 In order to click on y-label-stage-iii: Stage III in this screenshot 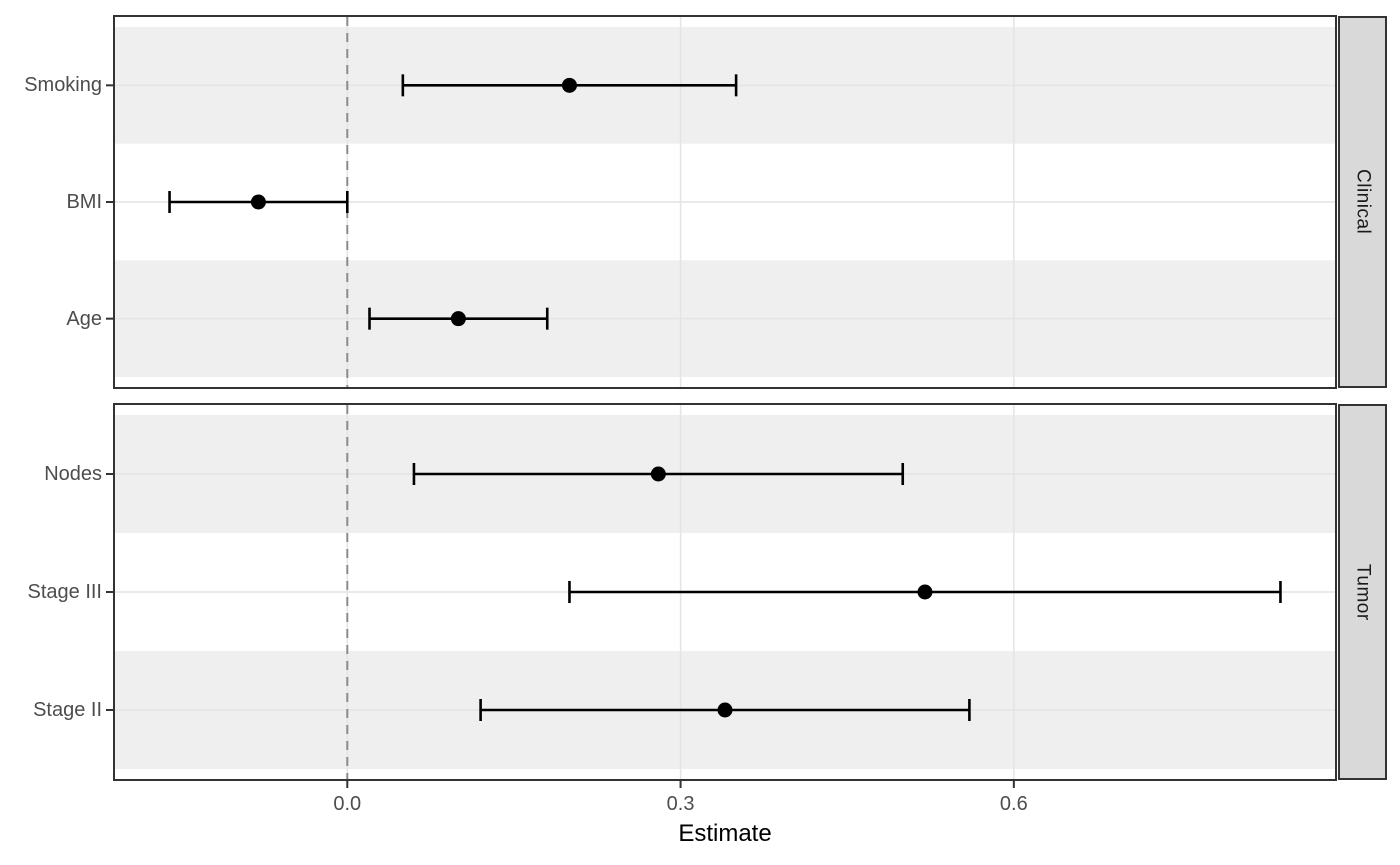, I will do `click(65, 592)`.